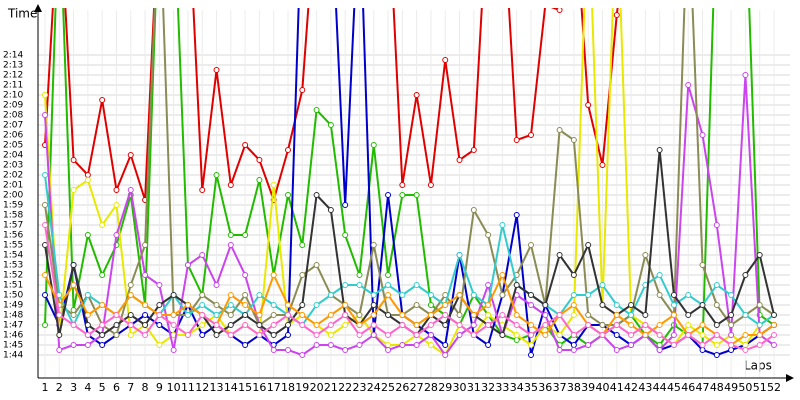  Describe the element at coordinates (331, 387) in the screenshot. I see `x-tick-label: 21` at that location.